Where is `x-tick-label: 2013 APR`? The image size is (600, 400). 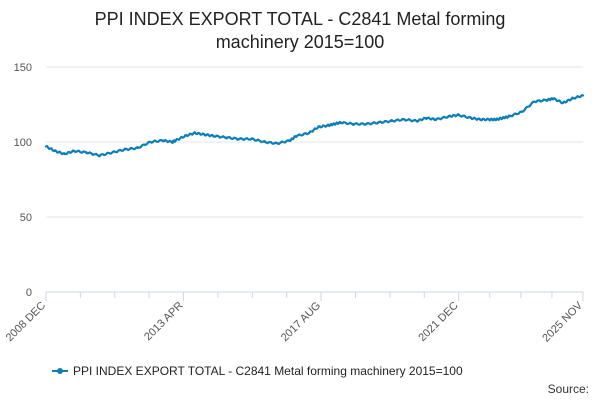 x-tick-label: 2013 APR is located at coordinates (164, 322).